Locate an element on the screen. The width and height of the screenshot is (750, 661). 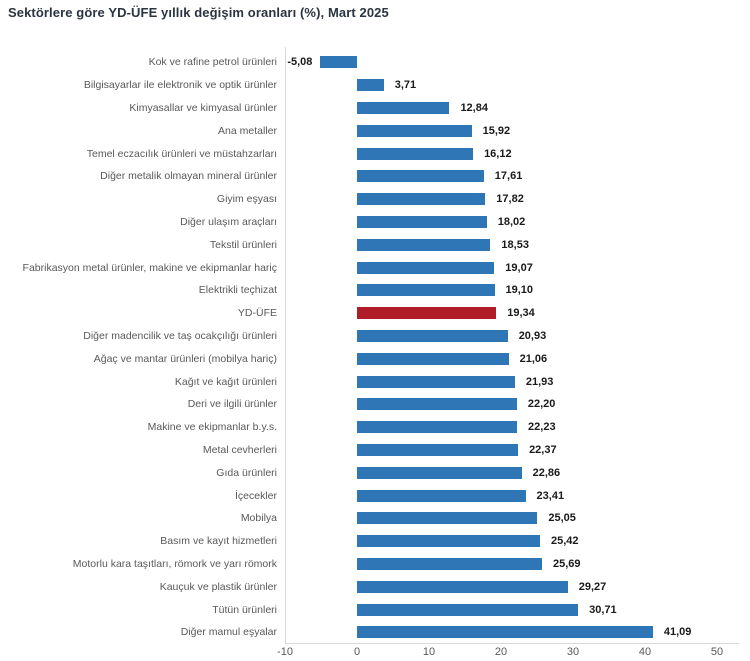
value-label: 19,10 is located at coordinates (519, 290).